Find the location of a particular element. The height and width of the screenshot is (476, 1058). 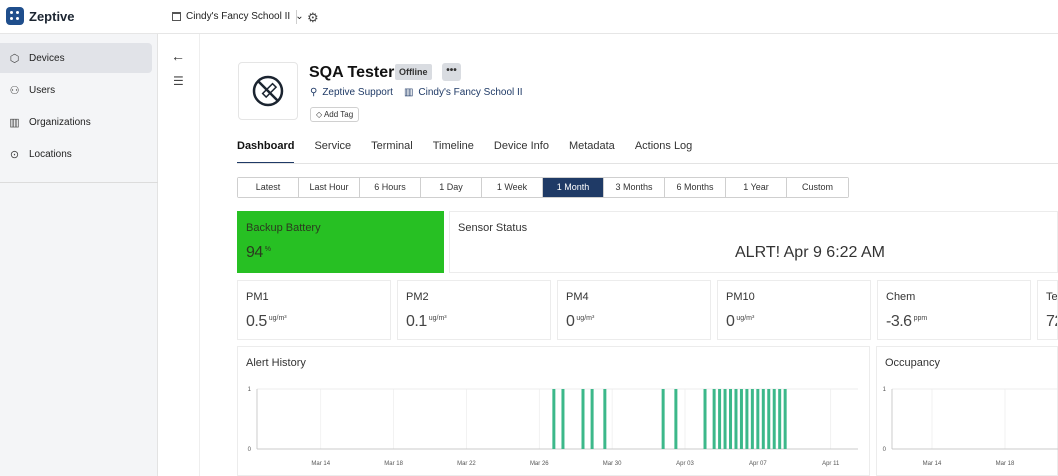

card-label: Chem is located at coordinates (901, 297).